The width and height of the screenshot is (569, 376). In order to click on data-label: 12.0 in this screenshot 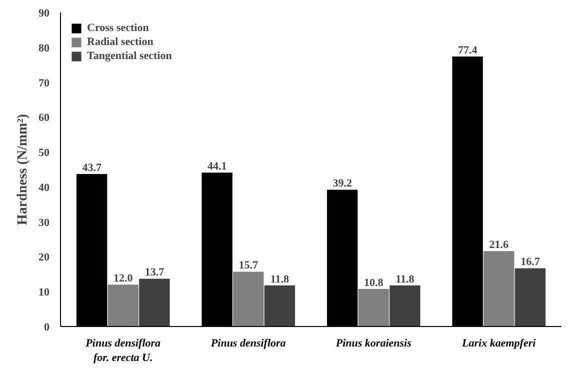, I will do `click(124, 278)`.